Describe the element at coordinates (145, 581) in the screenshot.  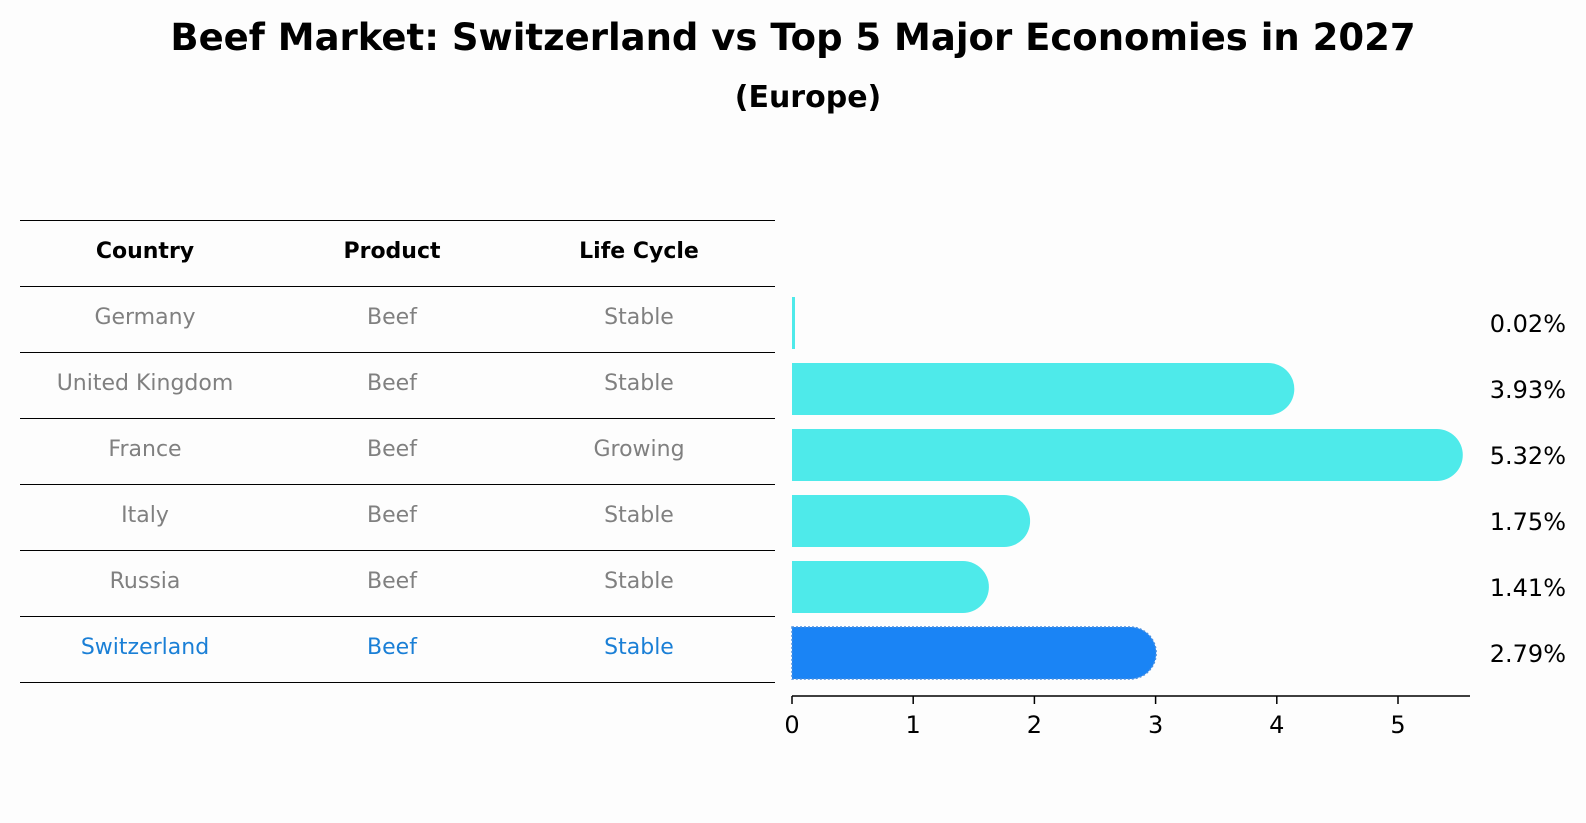
I see `cell-country: Russia` at that location.